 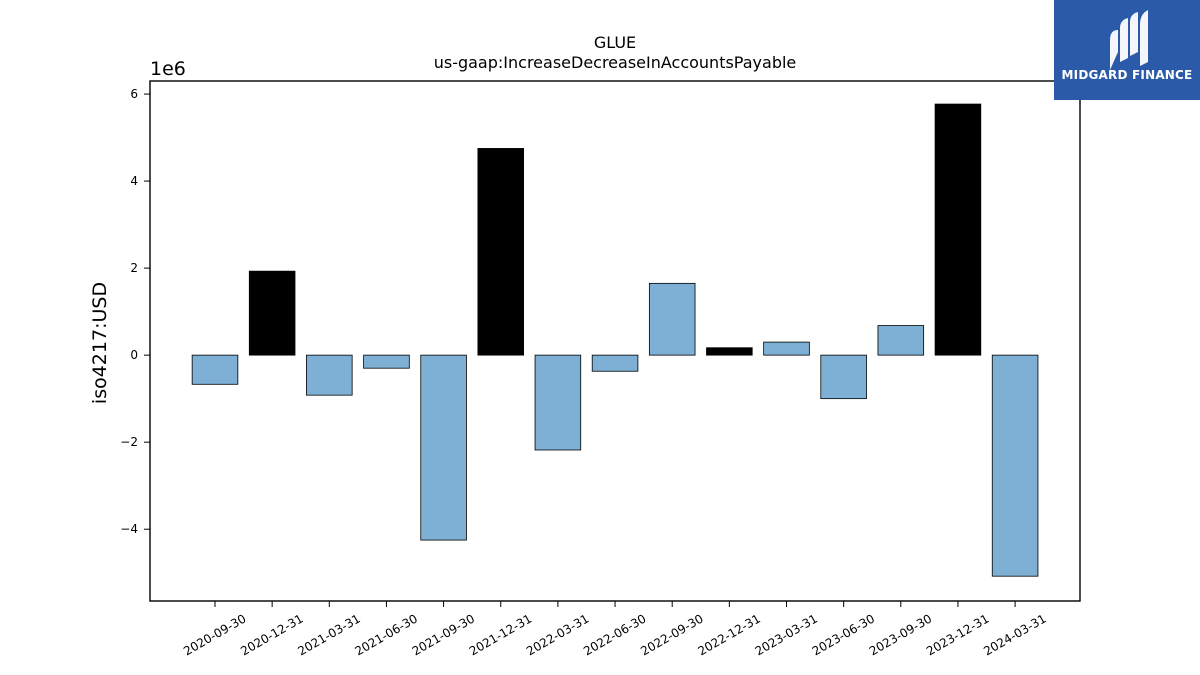 I want to click on x-tick-label: 2022-12-31, so click(x=728, y=634).